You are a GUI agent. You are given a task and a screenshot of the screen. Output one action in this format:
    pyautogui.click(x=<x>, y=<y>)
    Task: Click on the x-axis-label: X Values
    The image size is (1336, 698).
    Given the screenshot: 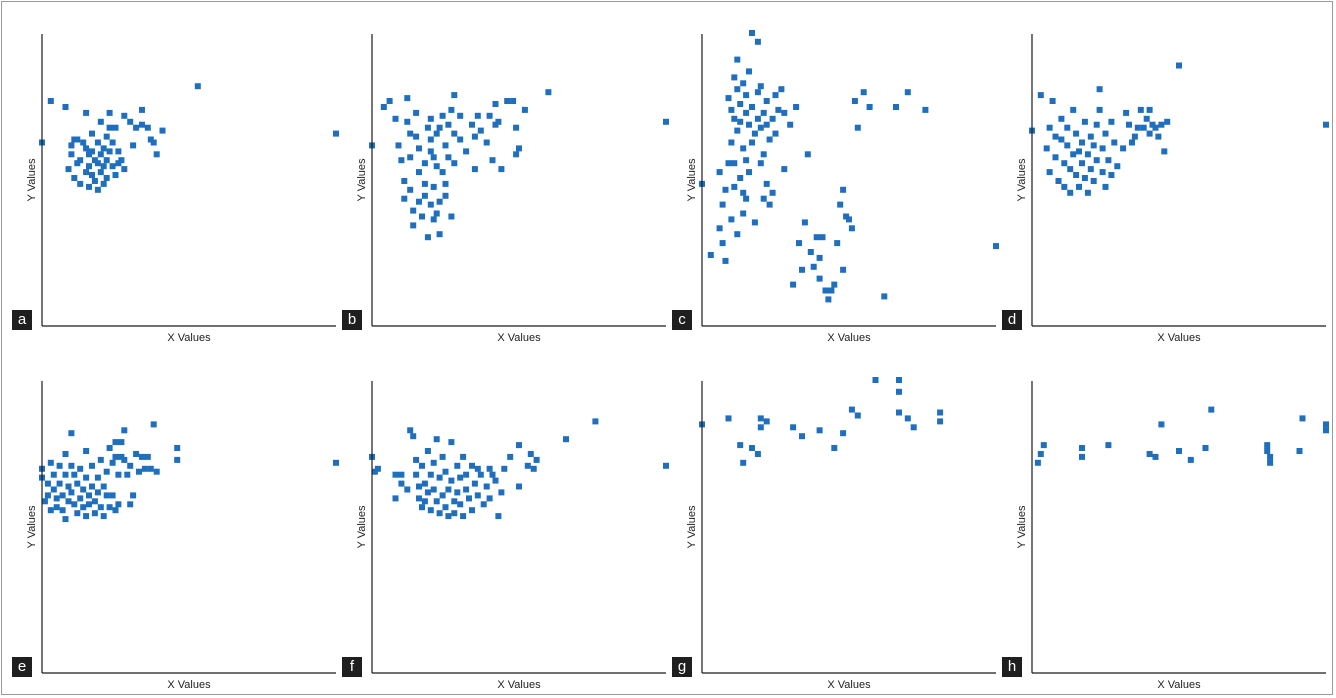 What is the action you would take?
    pyautogui.click(x=519, y=338)
    